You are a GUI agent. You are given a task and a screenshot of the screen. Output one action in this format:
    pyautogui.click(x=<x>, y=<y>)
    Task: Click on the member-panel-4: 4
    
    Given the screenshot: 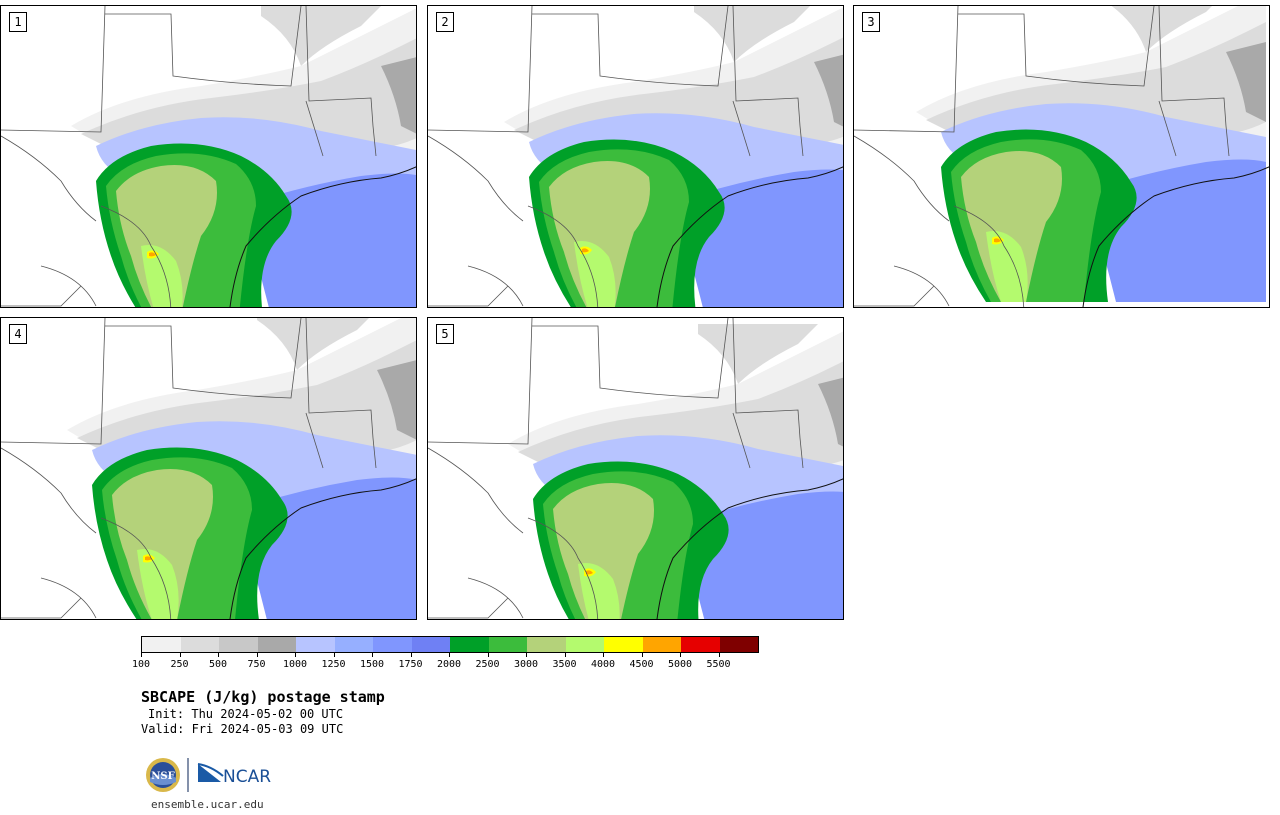 What is the action you would take?
    pyautogui.click(x=208, y=468)
    